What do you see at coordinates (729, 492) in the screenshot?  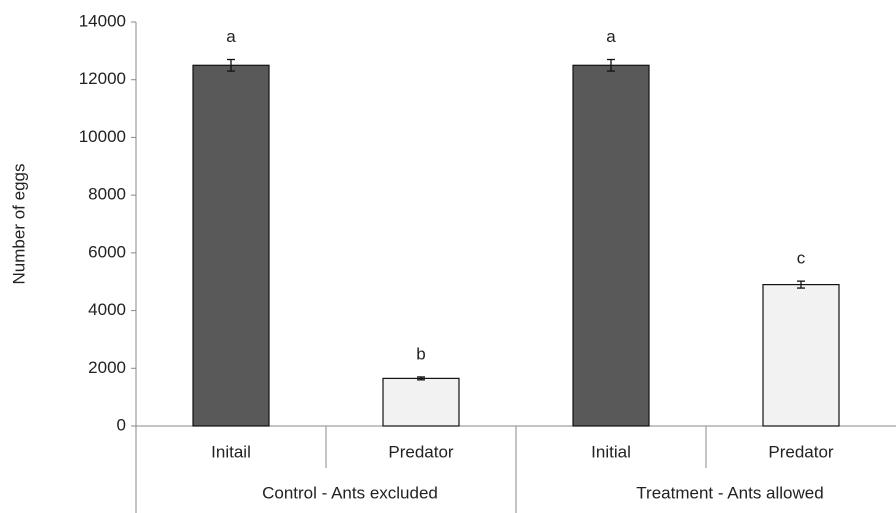 I see `group-label: Treatment - Ants allowed` at bounding box center [729, 492].